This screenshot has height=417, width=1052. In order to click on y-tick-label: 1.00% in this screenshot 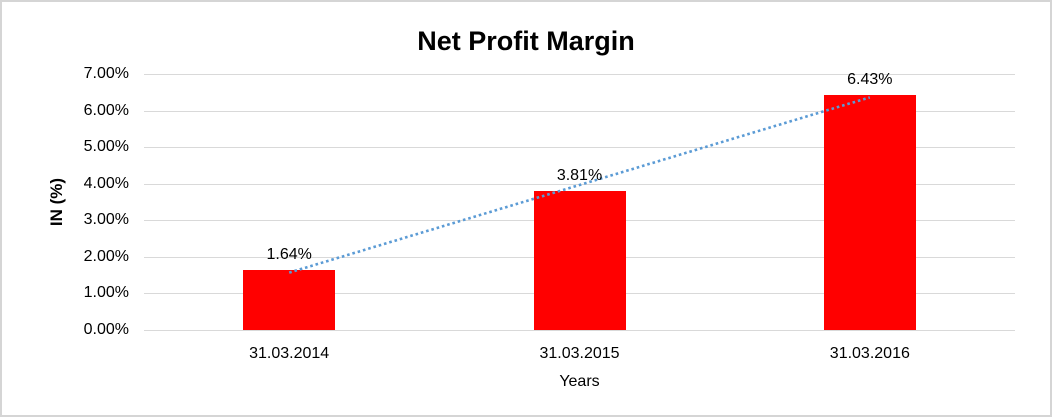, I will do `click(106, 293)`.